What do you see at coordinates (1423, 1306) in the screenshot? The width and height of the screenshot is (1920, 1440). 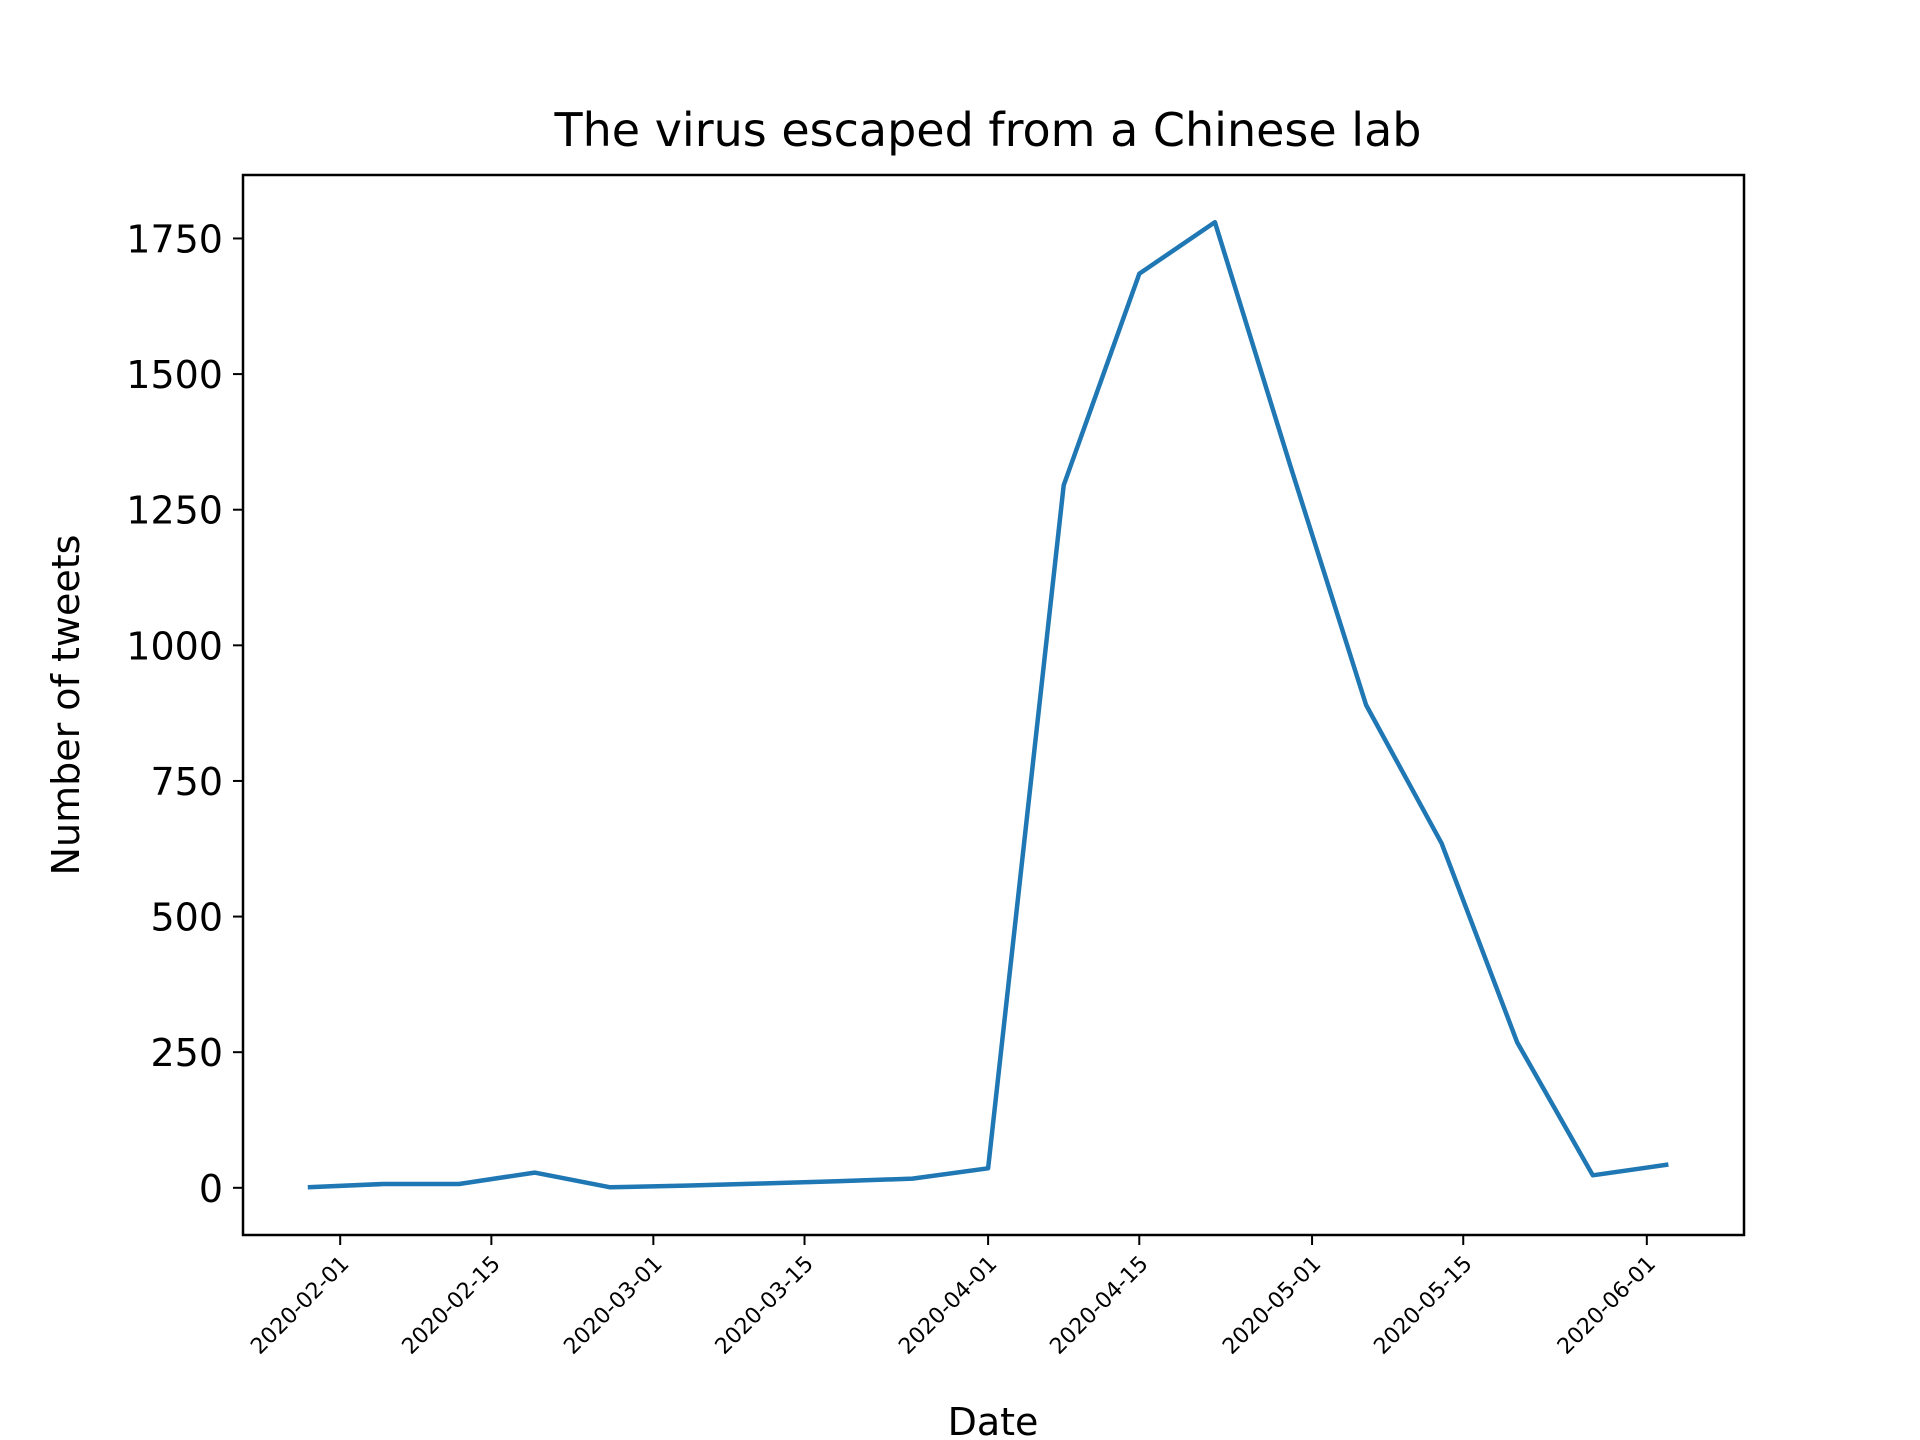 I see `x-tick-label: 2020-05-15` at bounding box center [1423, 1306].